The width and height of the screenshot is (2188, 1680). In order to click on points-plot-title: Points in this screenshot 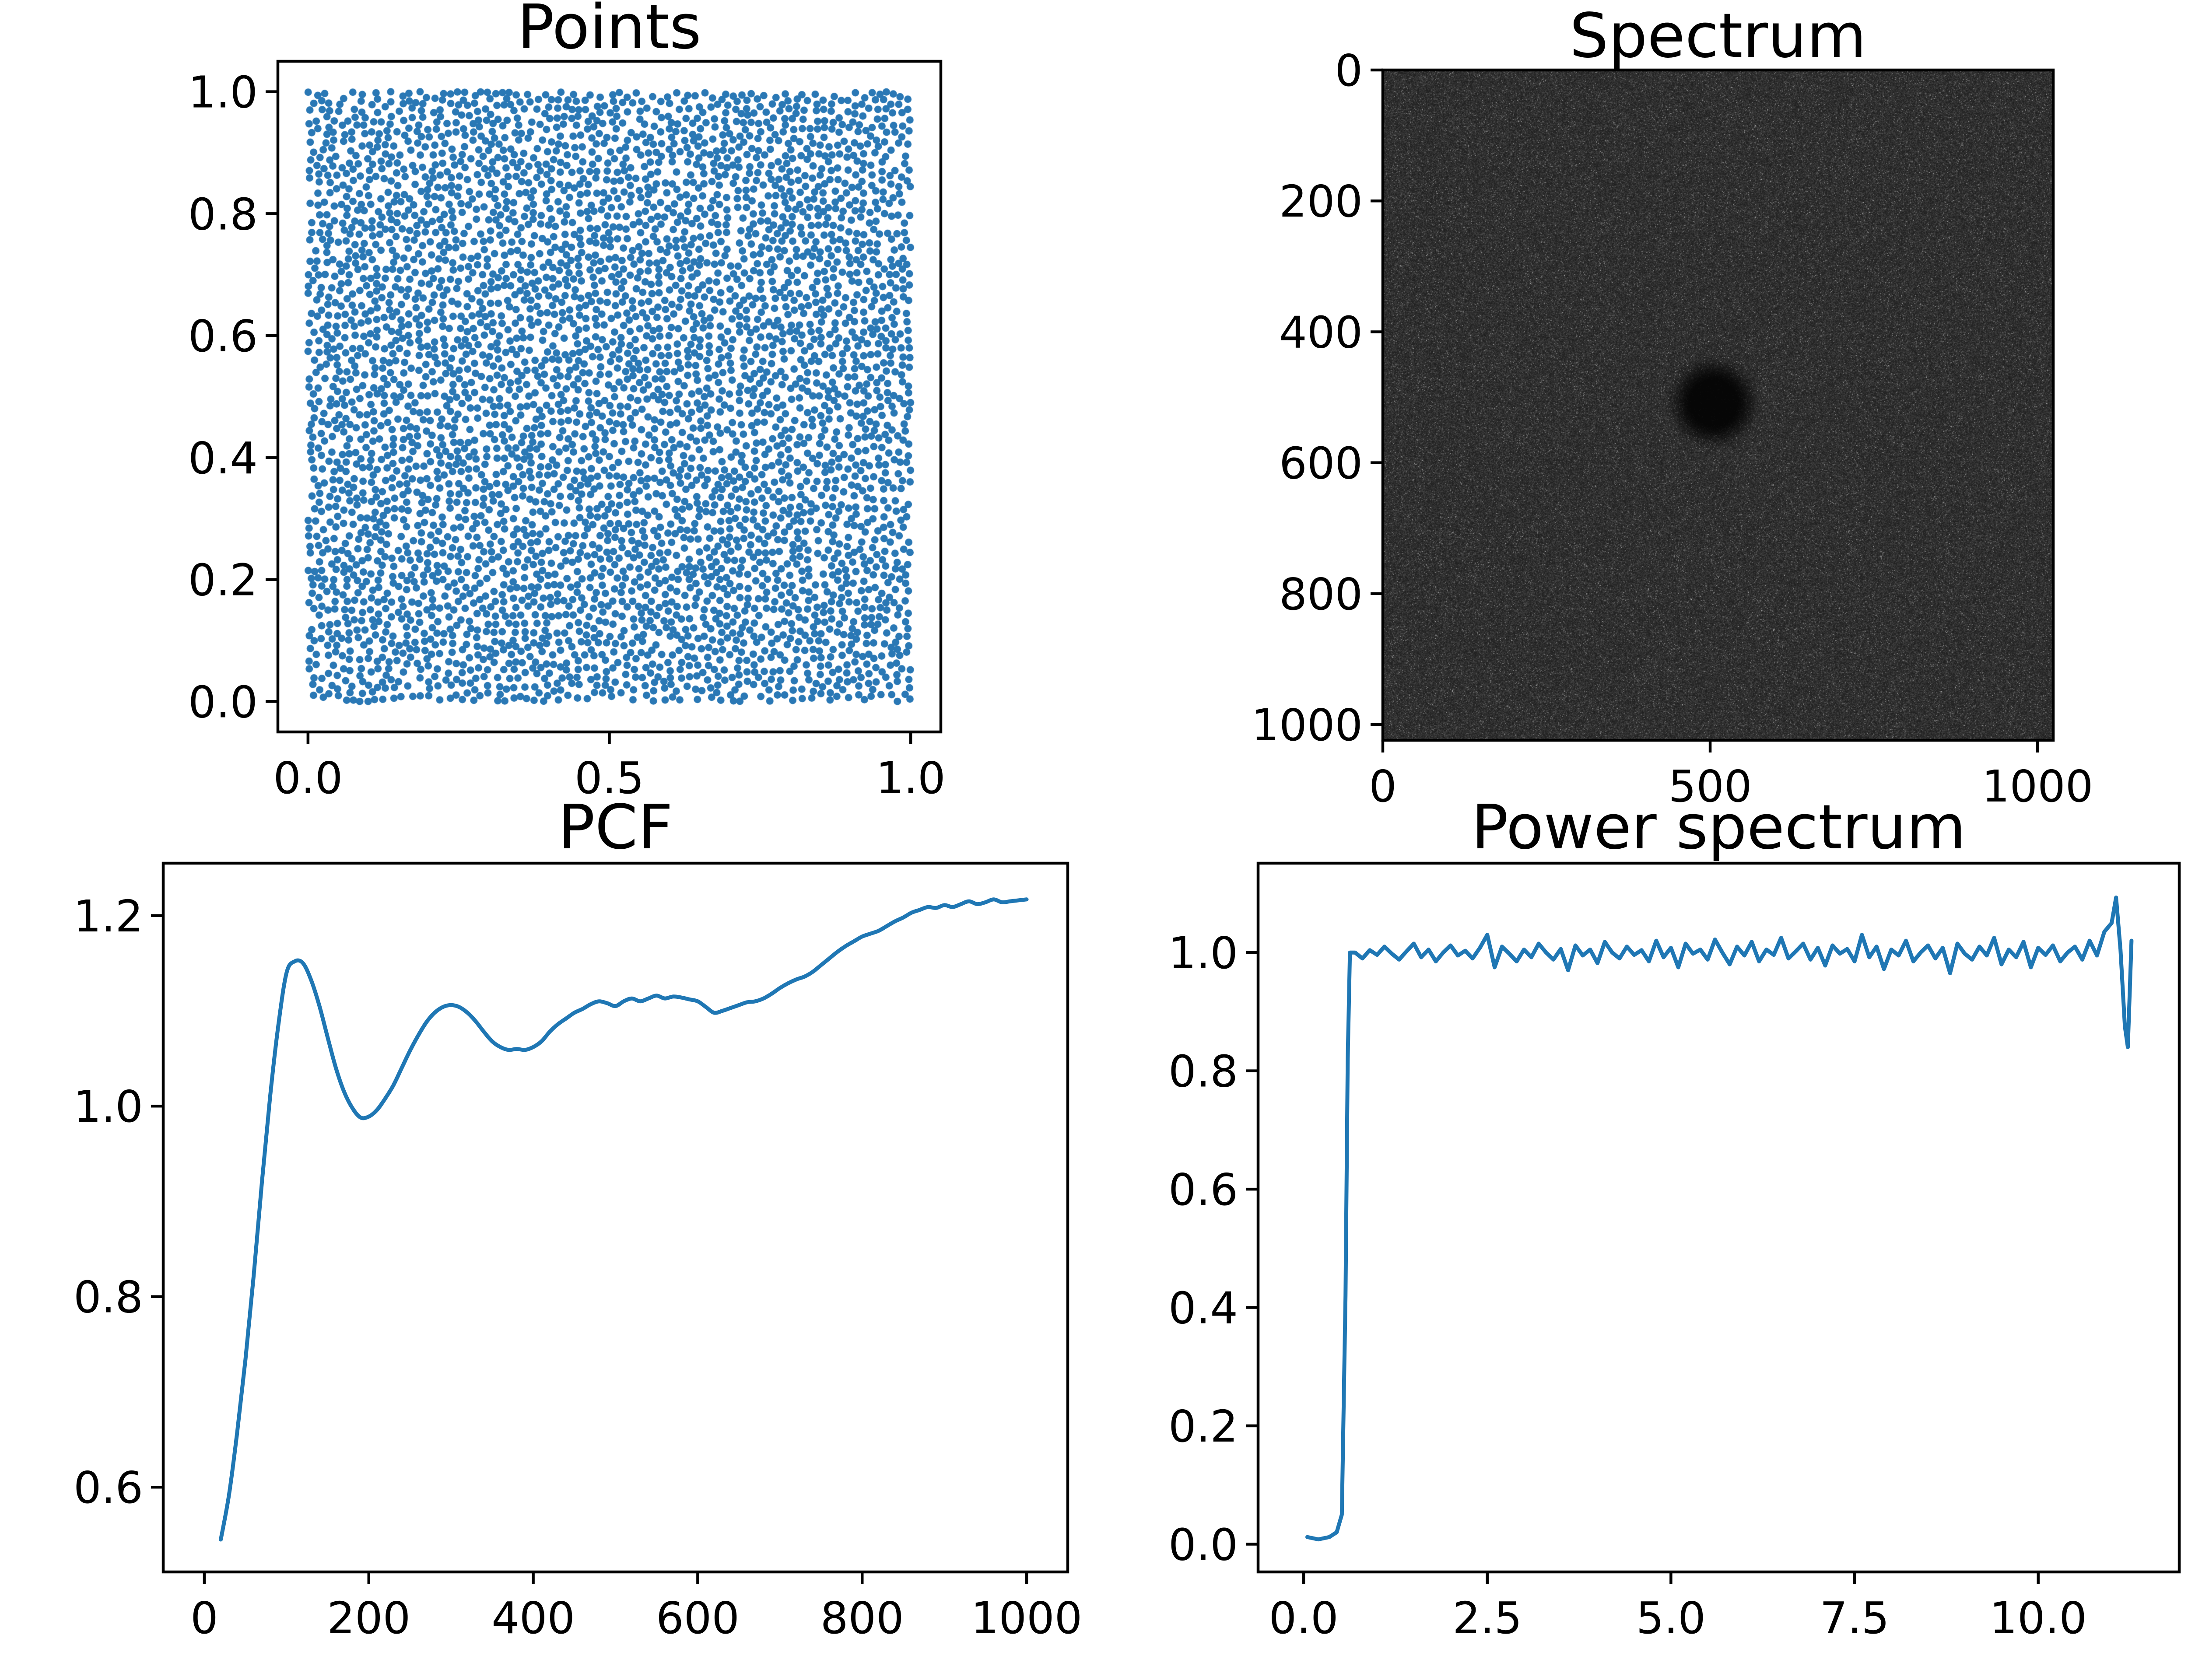, I will do `click(609, 31)`.